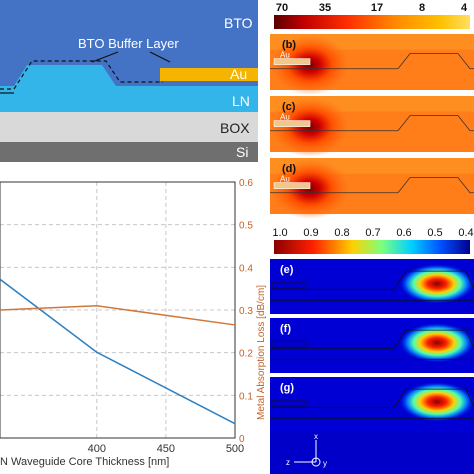 The image size is (474, 474). Describe the element at coordinates (246, 268) in the screenshot. I see `y-tick-label: 0.4` at that location.